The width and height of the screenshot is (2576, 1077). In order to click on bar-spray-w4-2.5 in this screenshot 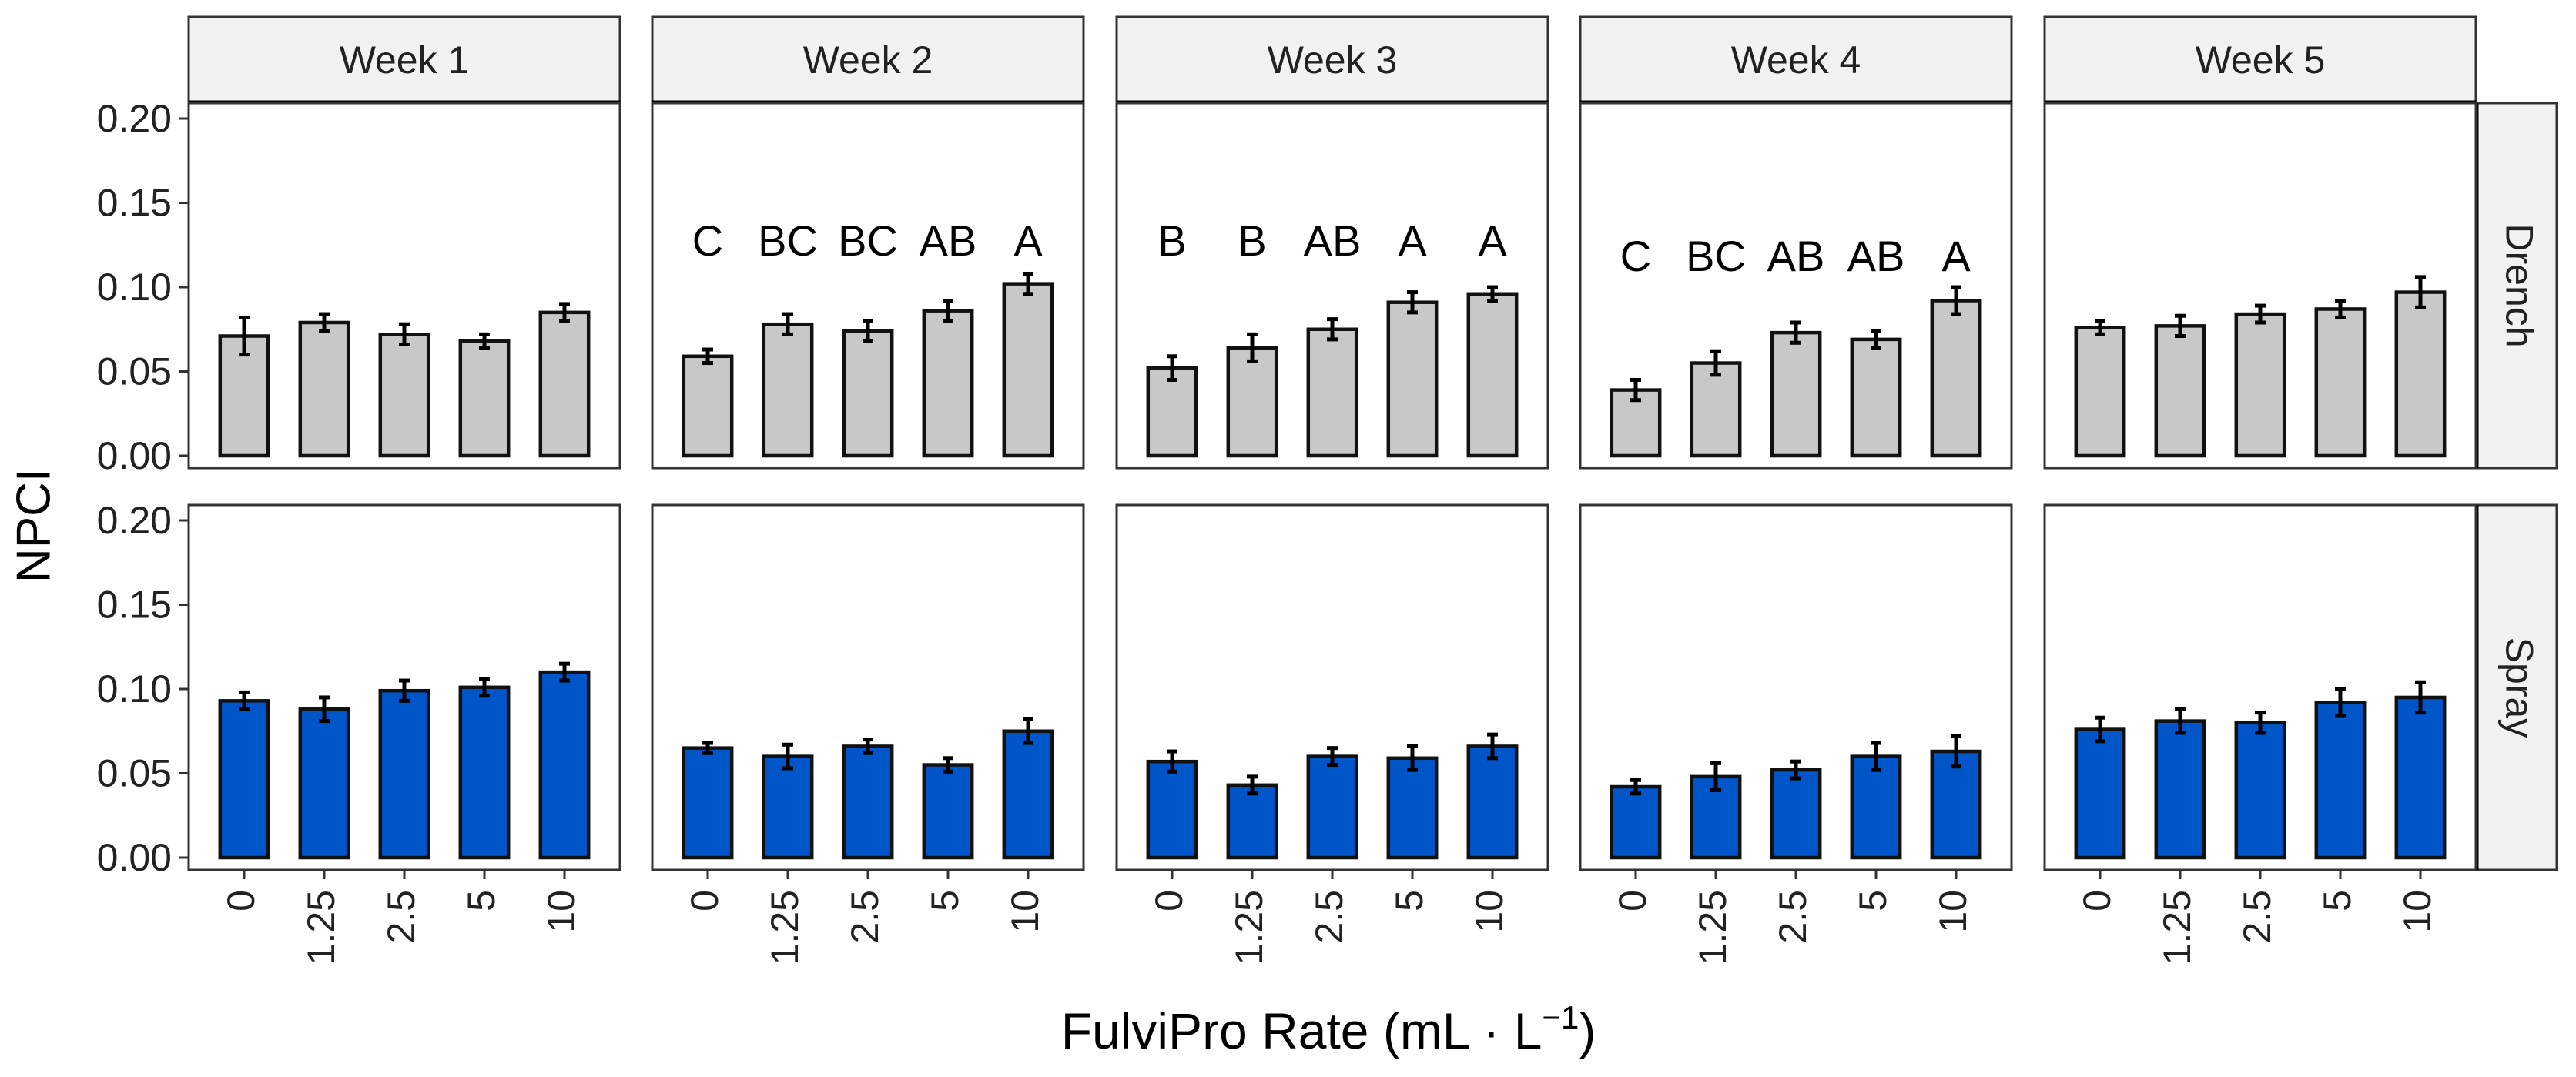, I will do `click(1796, 814)`.